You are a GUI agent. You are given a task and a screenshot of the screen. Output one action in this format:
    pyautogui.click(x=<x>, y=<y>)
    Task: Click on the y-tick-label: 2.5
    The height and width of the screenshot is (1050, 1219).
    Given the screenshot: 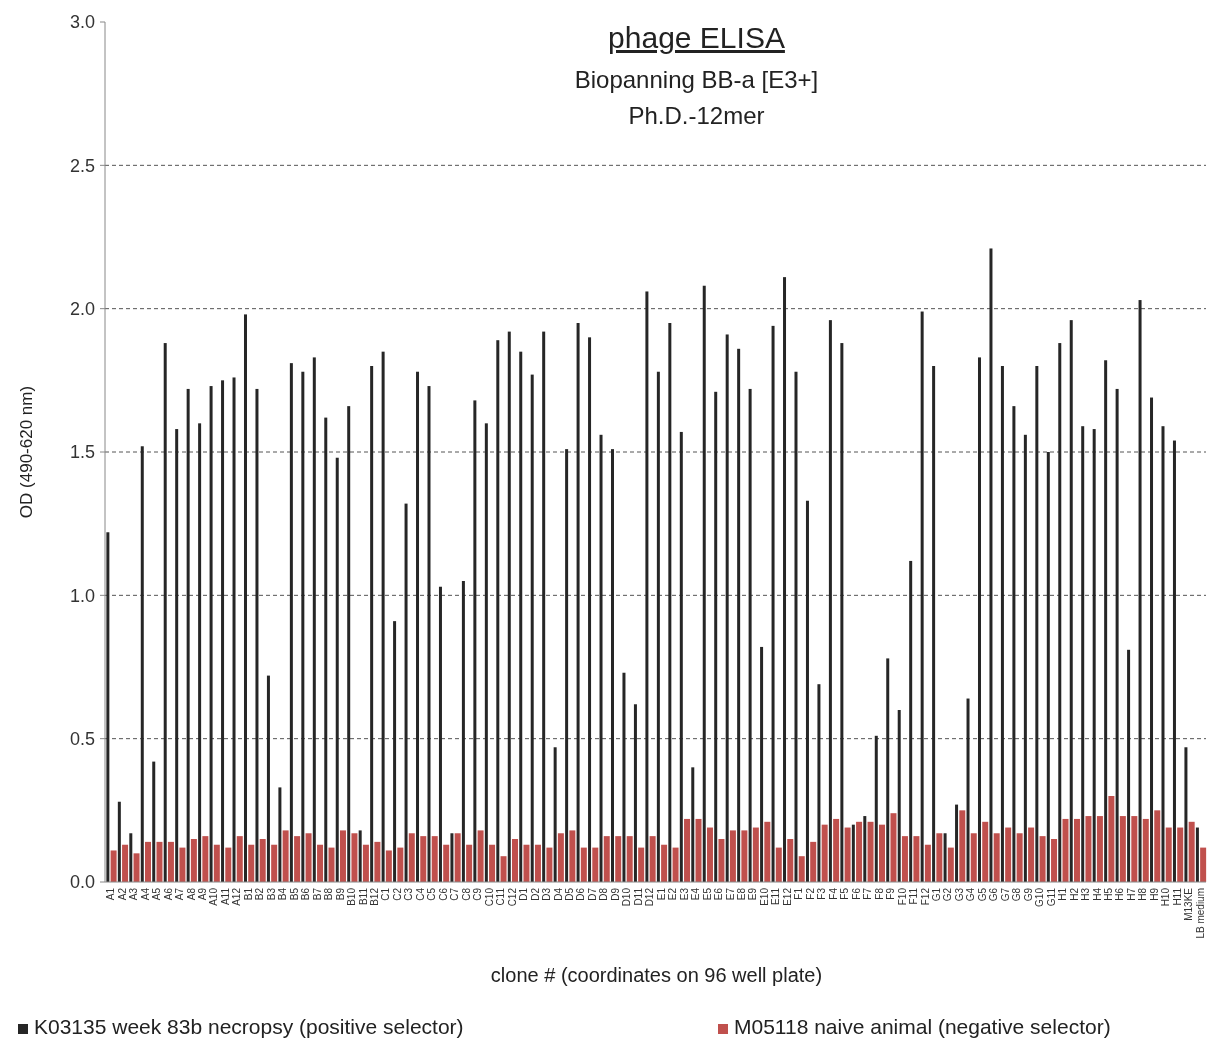 What is the action you would take?
    pyautogui.click(x=82, y=165)
    